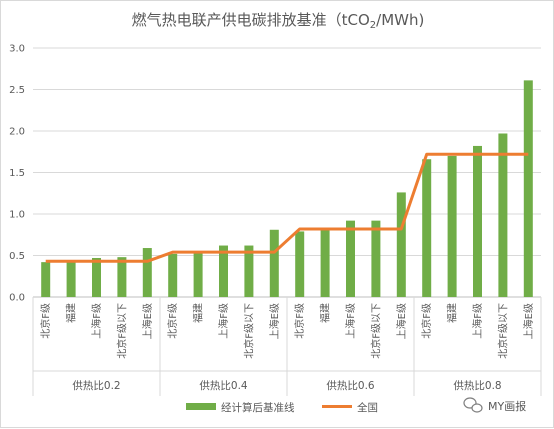 The width and height of the screenshot is (554, 429). I want to click on x-group-label: 供热比0.2, so click(96, 385).